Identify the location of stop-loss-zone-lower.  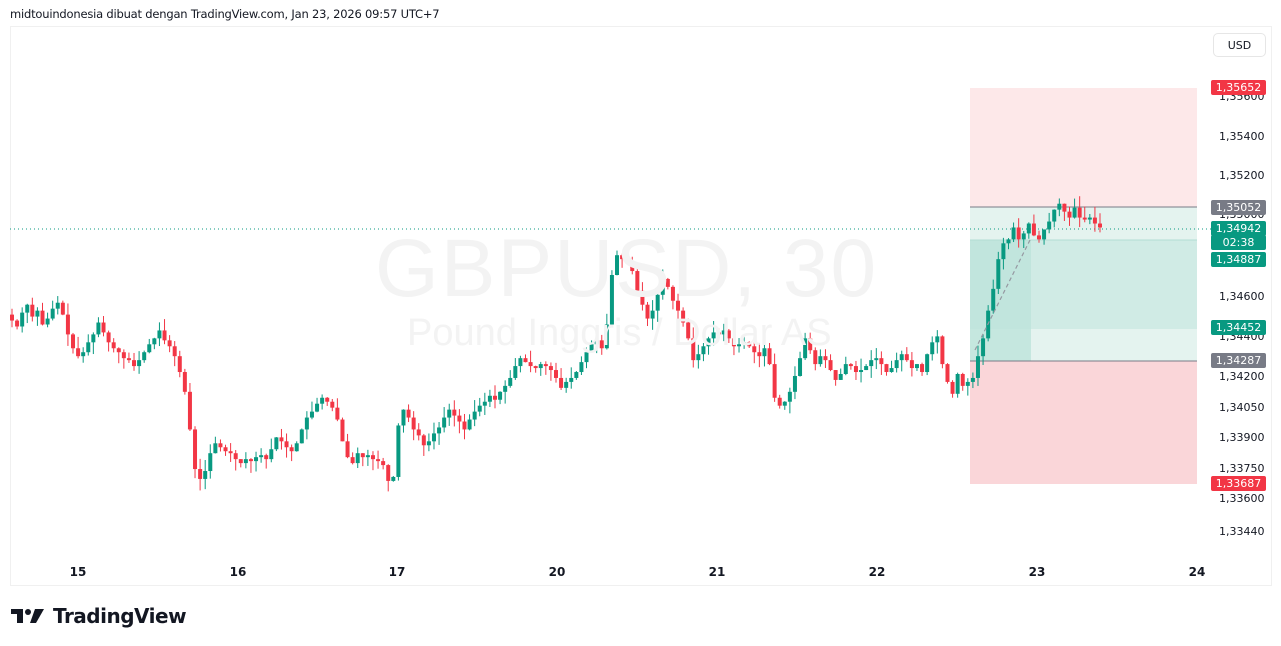
(1083, 422).